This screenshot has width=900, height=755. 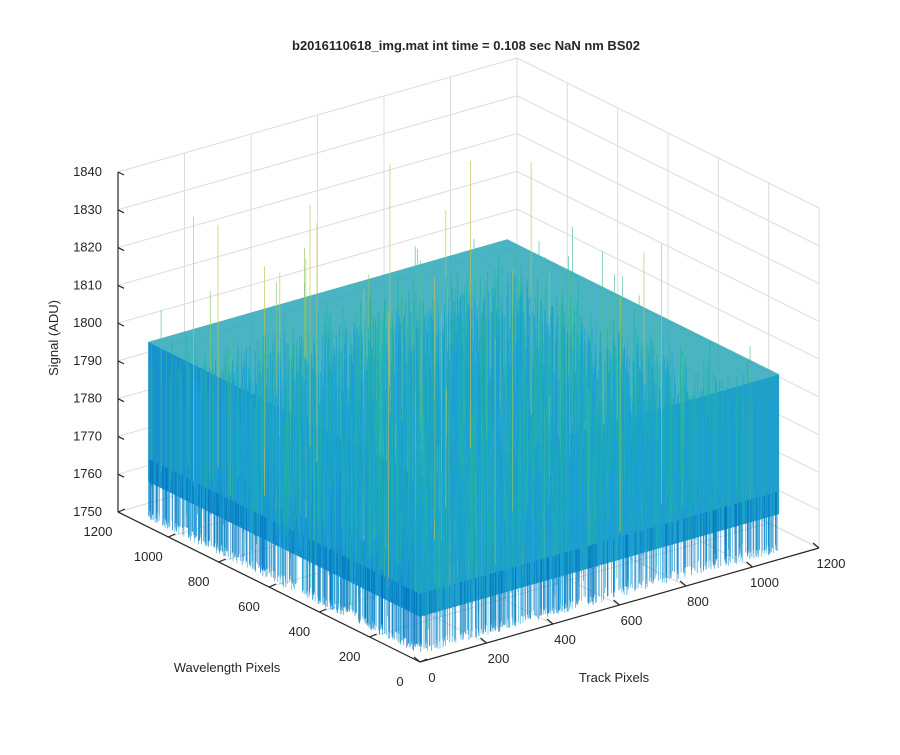 What do you see at coordinates (87, 435) in the screenshot?
I see `z-tick-label: 1770` at bounding box center [87, 435].